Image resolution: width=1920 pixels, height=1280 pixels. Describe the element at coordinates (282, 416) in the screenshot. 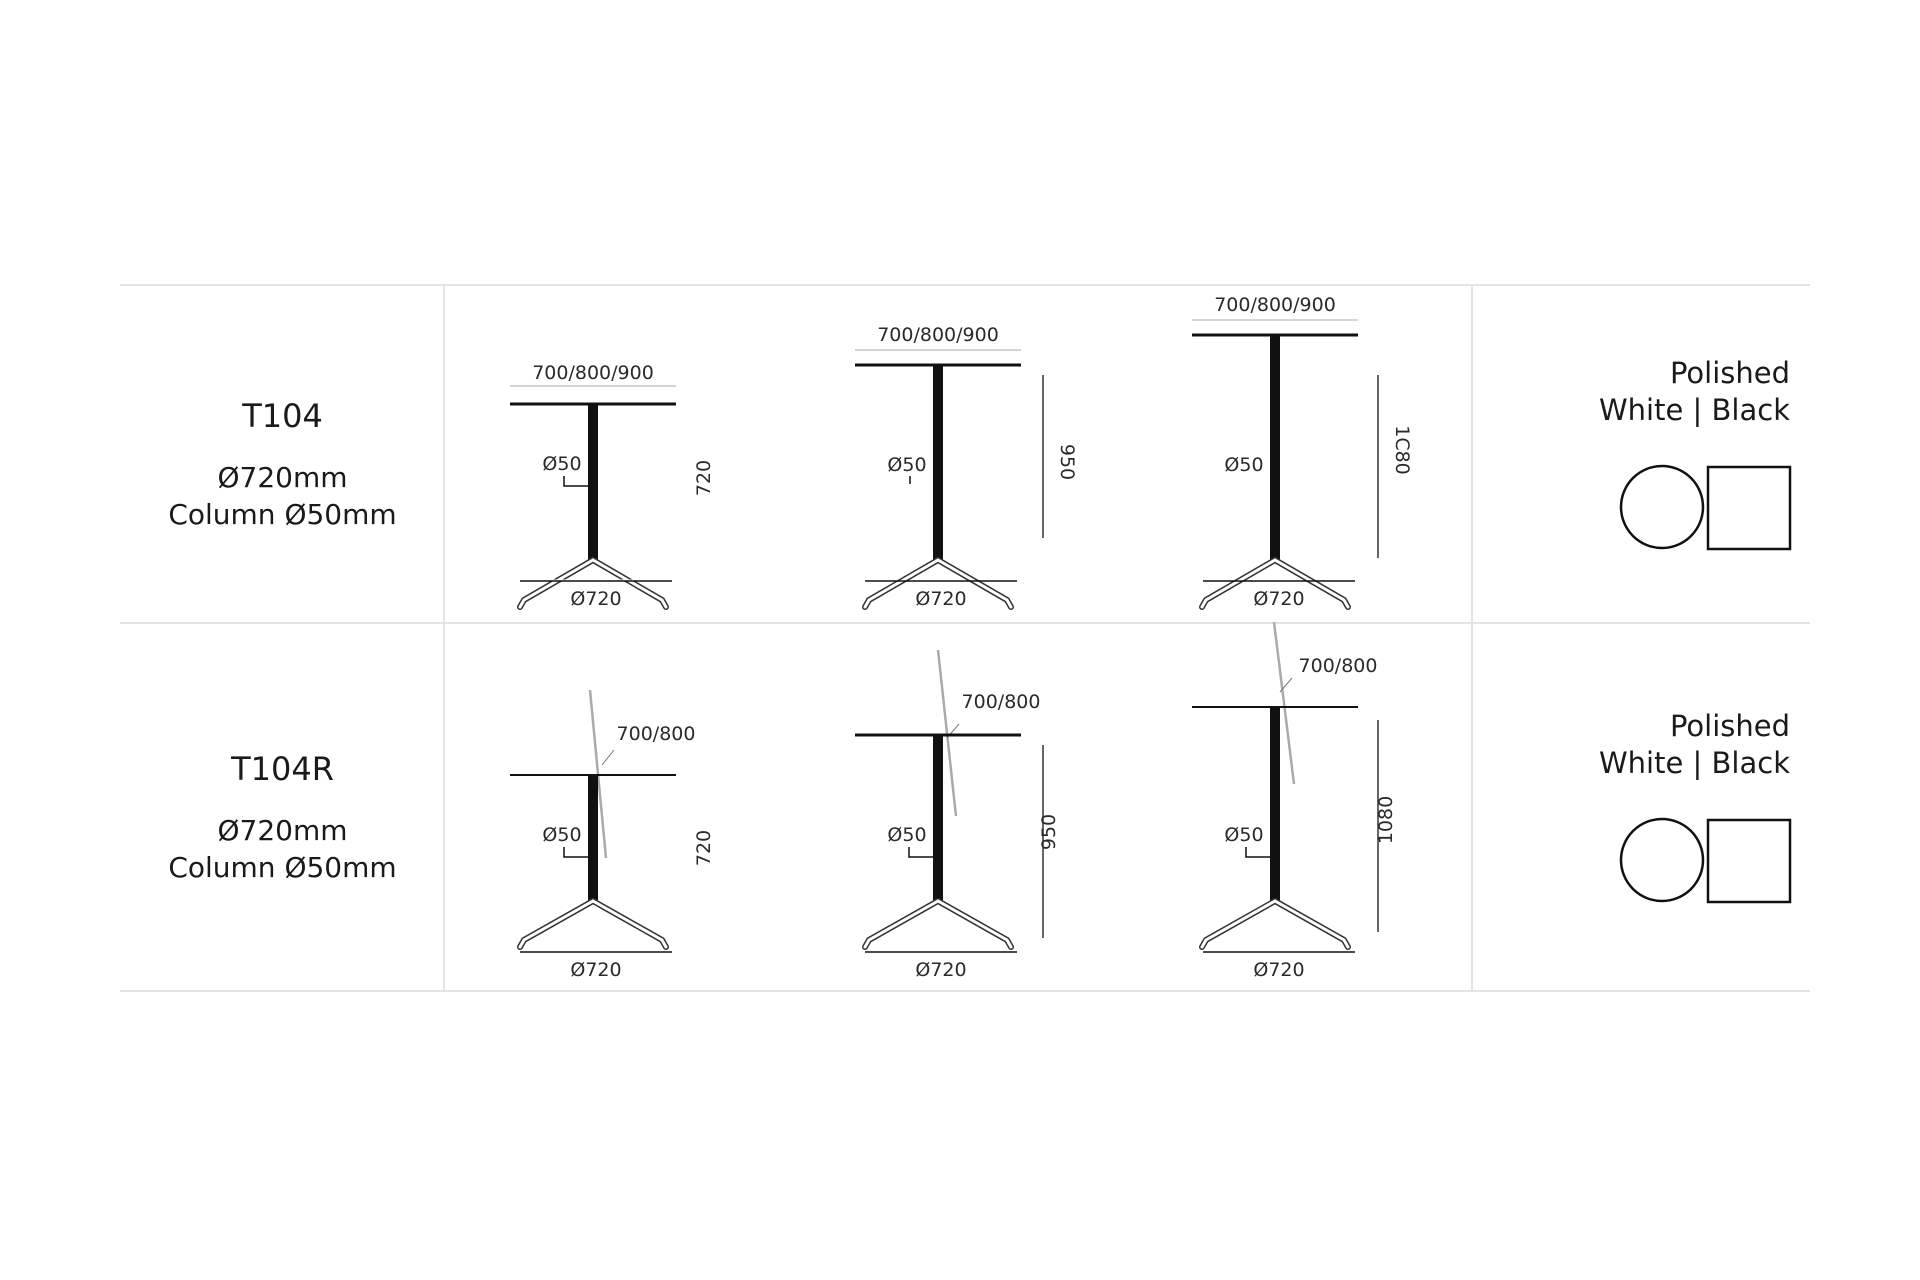

I see `model-name: T104` at that location.